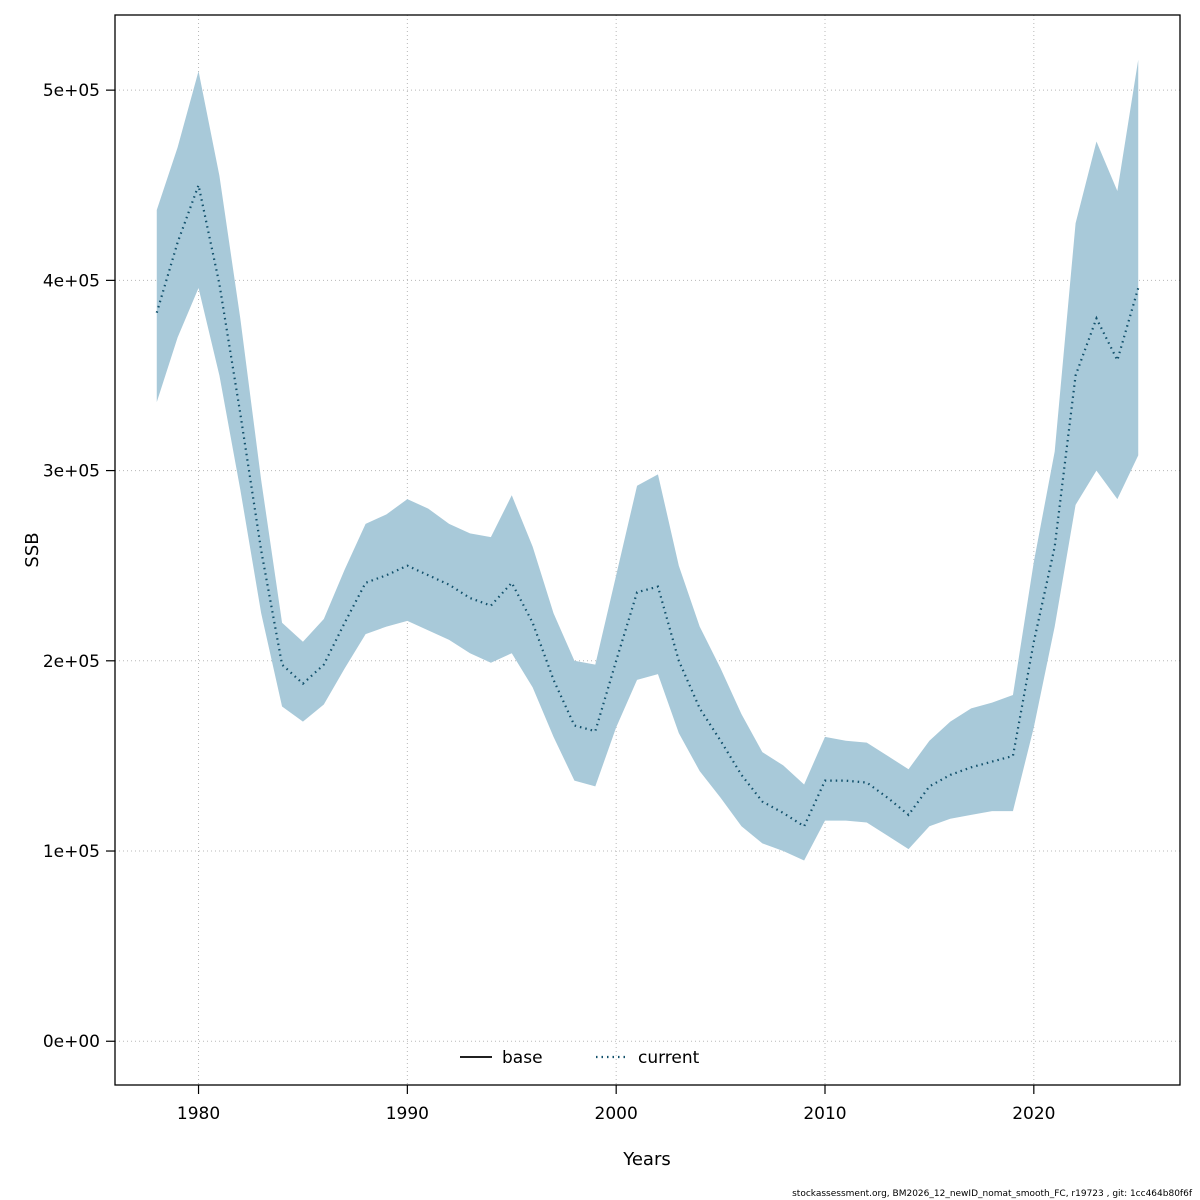 This screenshot has height=1200, width=1200. Describe the element at coordinates (646, 1159) in the screenshot. I see `x-axis-label: Years` at that location.